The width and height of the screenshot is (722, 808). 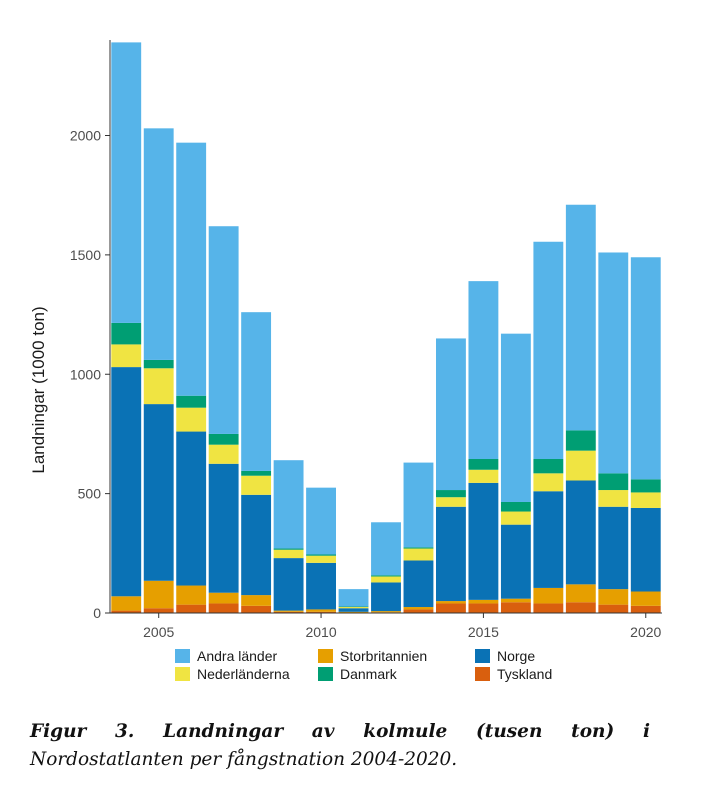 What do you see at coordinates (158, 370) in the screenshot?
I see `bar-stack-2005` at bounding box center [158, 370].